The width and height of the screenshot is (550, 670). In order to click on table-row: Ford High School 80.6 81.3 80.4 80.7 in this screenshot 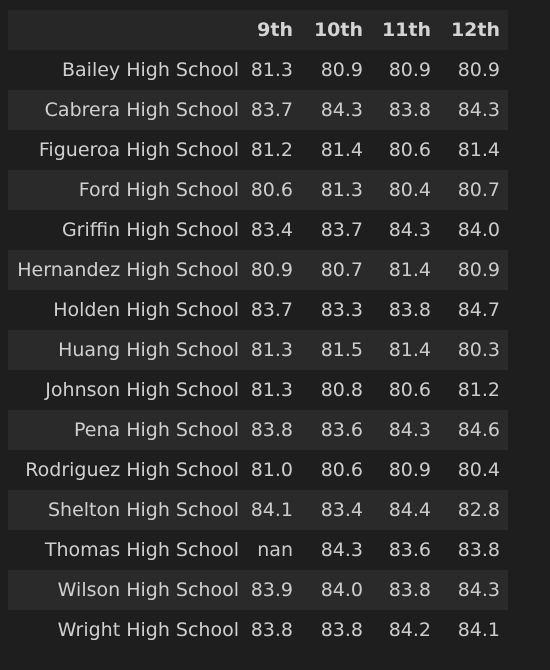, I will do `click(258, 190)`.